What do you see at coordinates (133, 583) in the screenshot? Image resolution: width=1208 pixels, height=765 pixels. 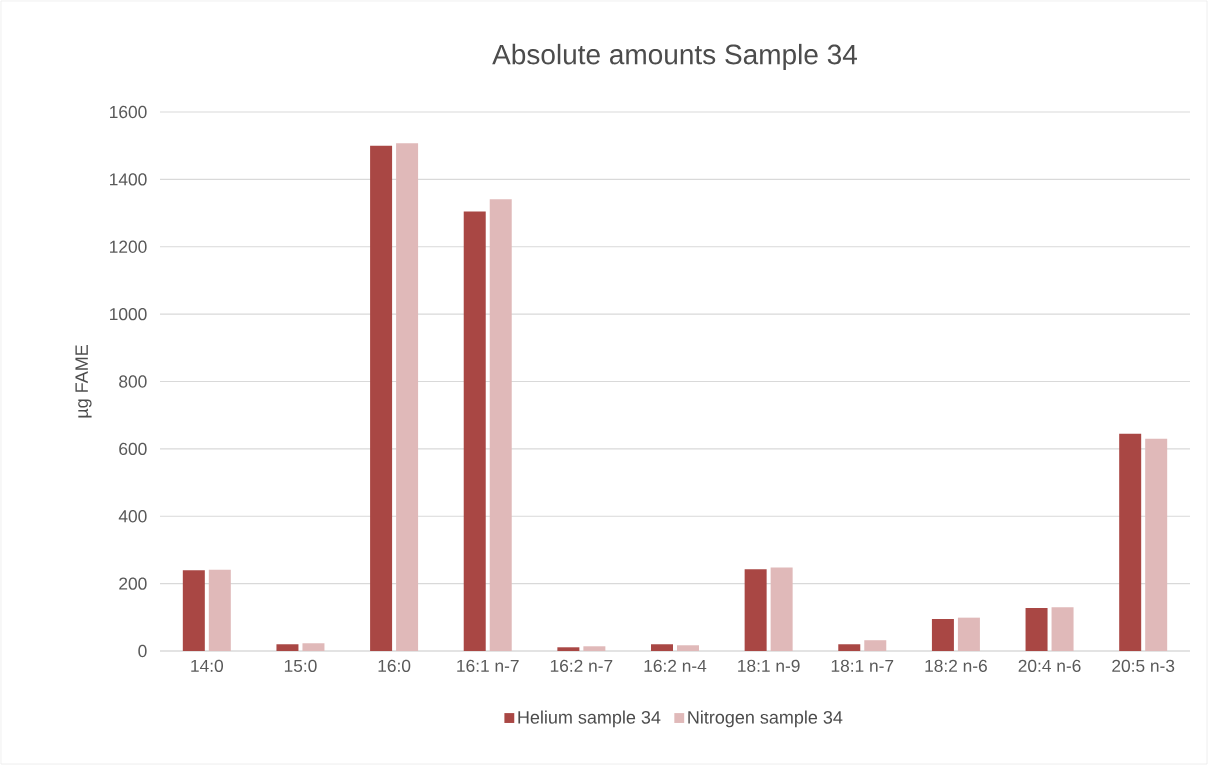 I see `y-tick-label: 200` at bounding box center [133, 583].